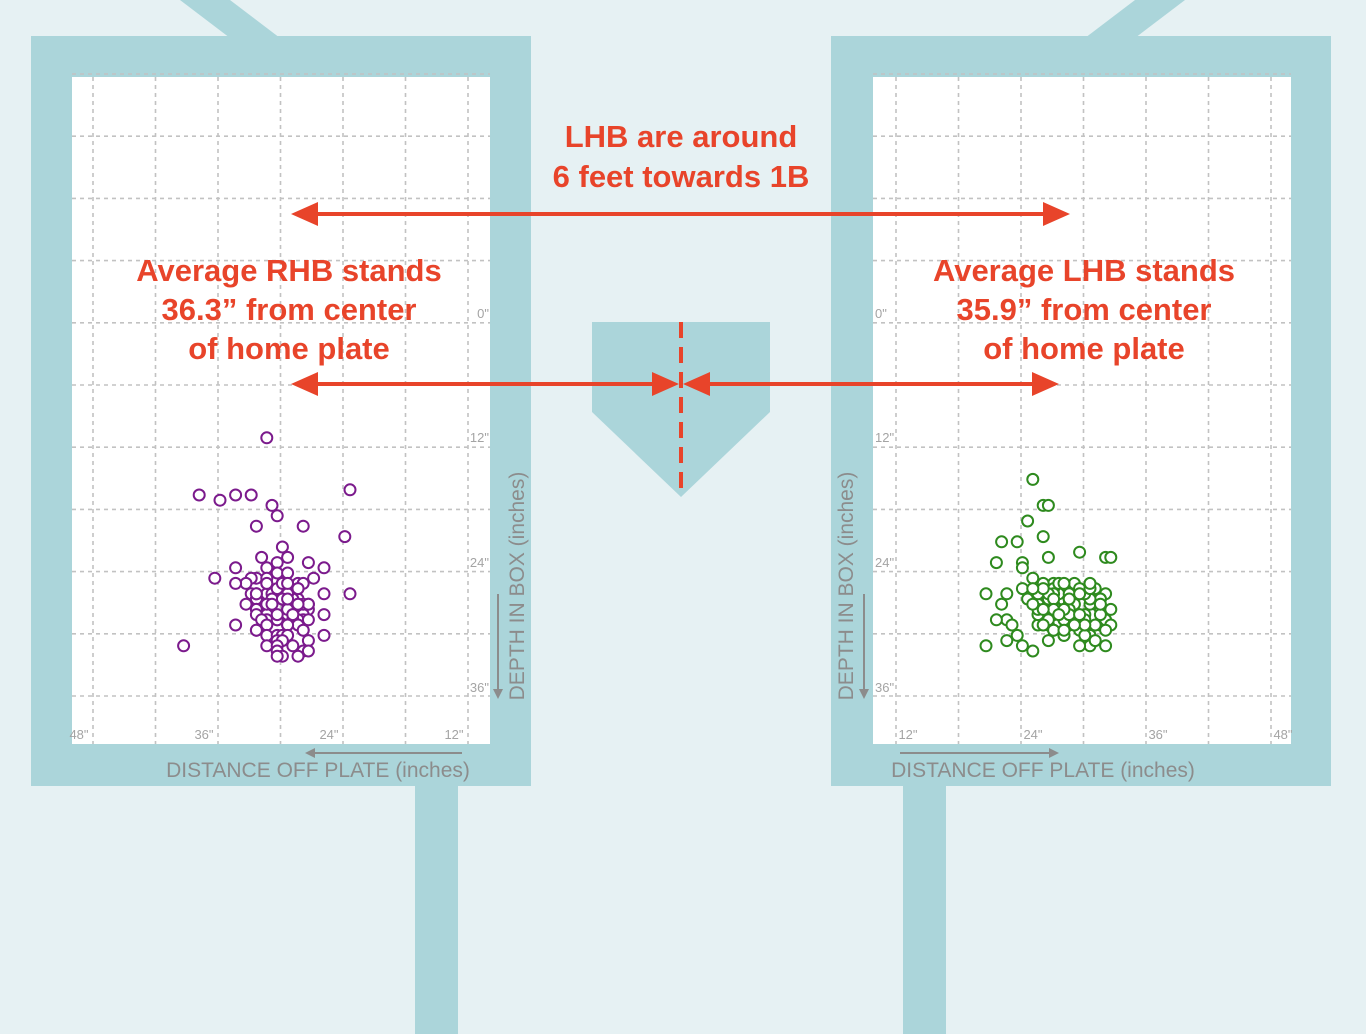 The height and width of the screenshot is (1034, 1366). I want to click on rhb-scatter-series, so click(267, 547).